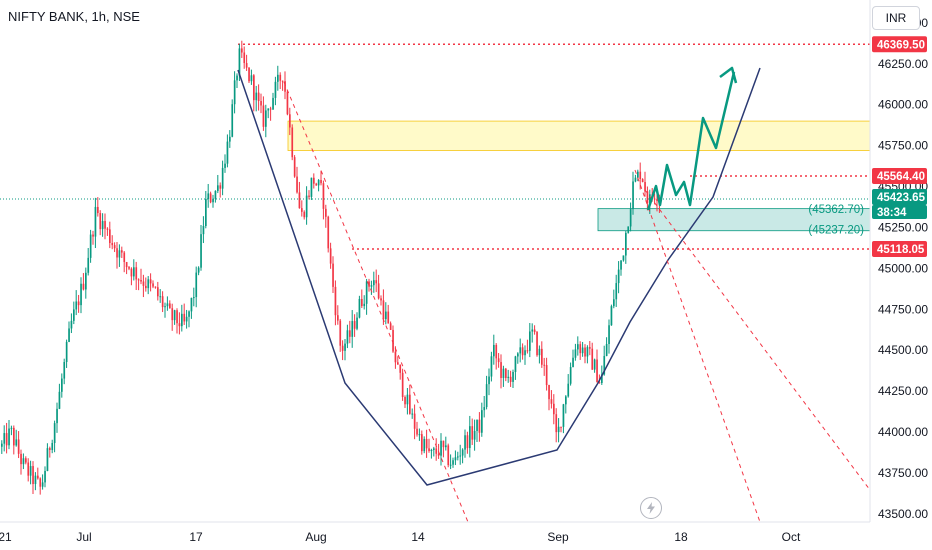 The width and height of the screenshot is (932, 550). I want to click on x-tick-label: Jul, so click(83, 537).